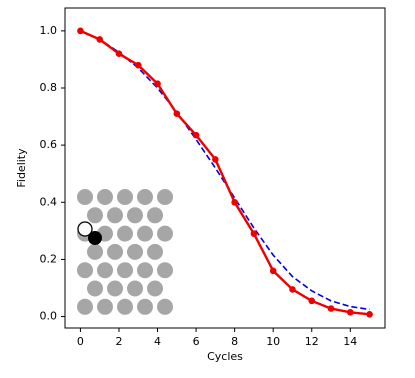 This screenshot has width=415, height=378. Describe the element at coordinates (49, 30) in the screenshot. I see `y-tick-label: 1.0` at that location.